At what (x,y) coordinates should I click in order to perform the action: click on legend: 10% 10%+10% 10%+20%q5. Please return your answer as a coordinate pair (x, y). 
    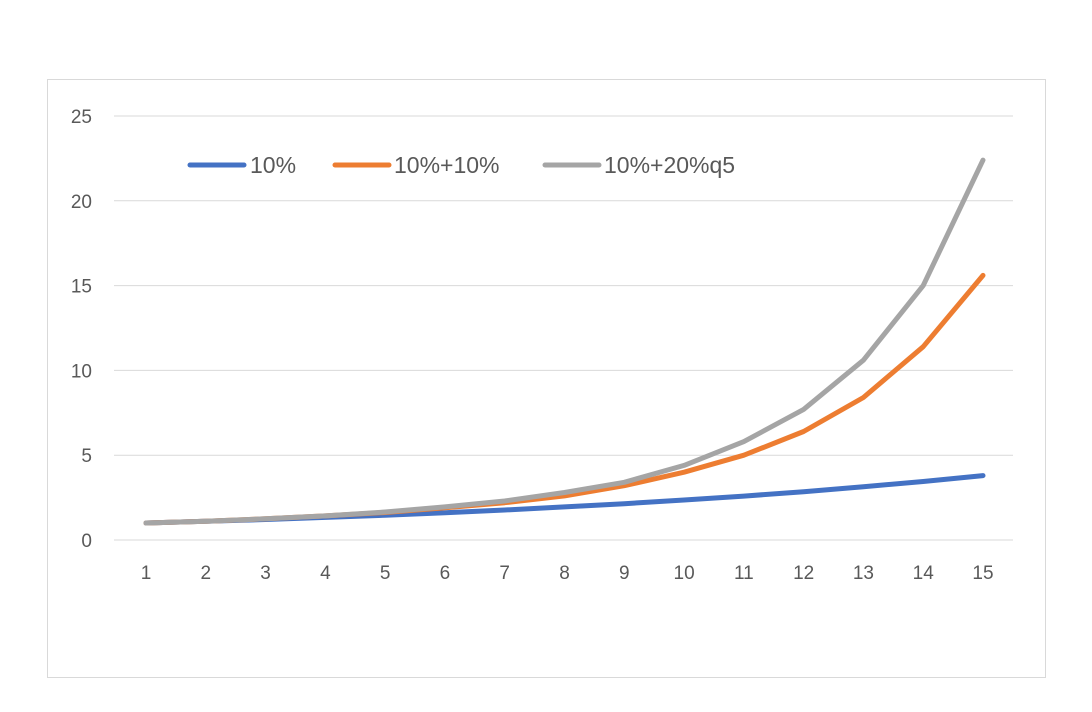
    Looking at the image, I should click on (461, 165).